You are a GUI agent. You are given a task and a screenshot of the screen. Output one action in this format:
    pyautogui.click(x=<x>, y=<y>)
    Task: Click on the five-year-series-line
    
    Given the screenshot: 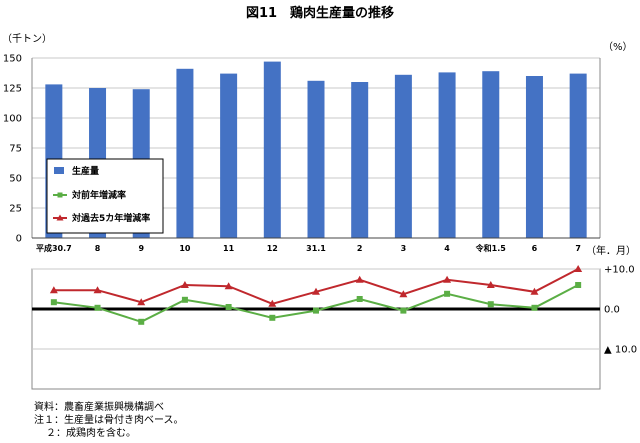 What is the action you would take?
    pyautogui.click(x=316, y=286)
    